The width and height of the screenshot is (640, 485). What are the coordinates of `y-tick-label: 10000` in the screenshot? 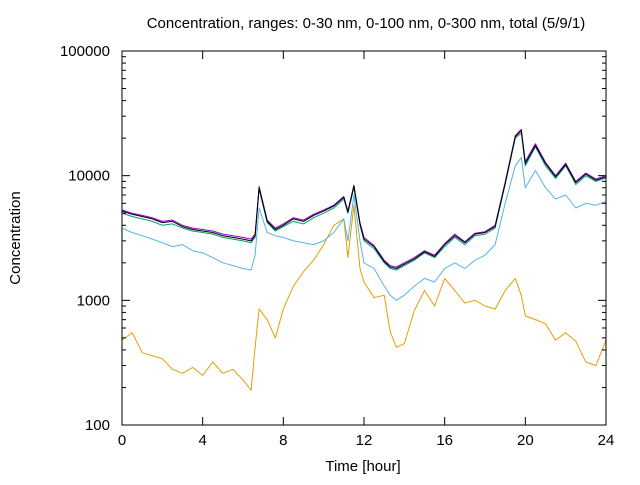 It's located at (89, 176).